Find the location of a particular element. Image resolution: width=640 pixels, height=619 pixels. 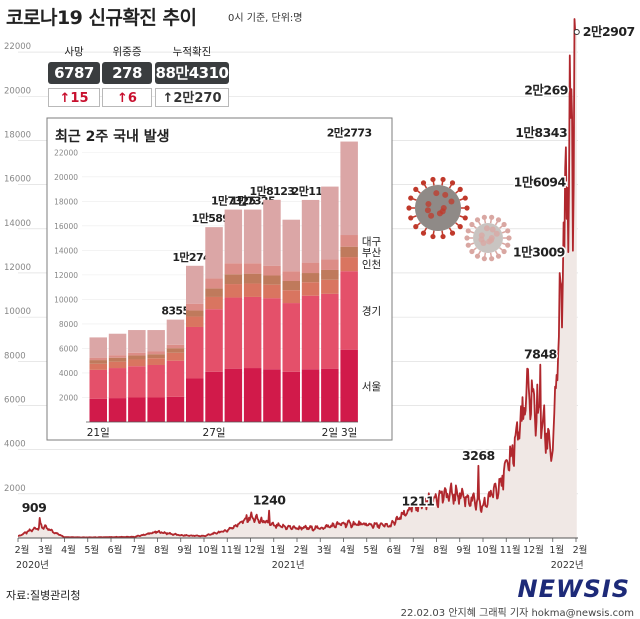

bar-total-label: 2만111 is located at coordinates (311, 191).